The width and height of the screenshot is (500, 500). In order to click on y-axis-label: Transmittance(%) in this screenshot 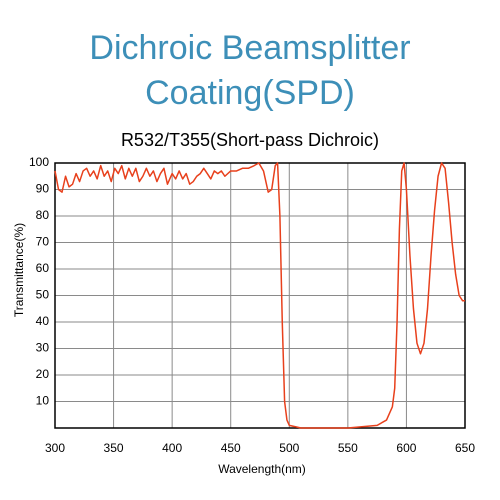, I will do `click(19, 270)`.